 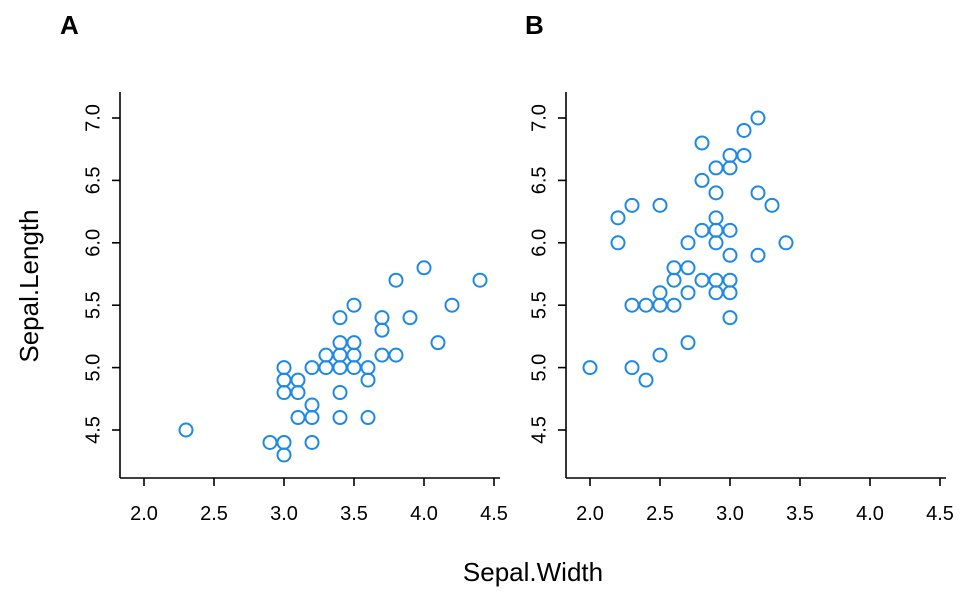 What do you see at coordinates (69, 25) in the screenshot?
I see `panel-label: A` at bounding box center [69, 25].